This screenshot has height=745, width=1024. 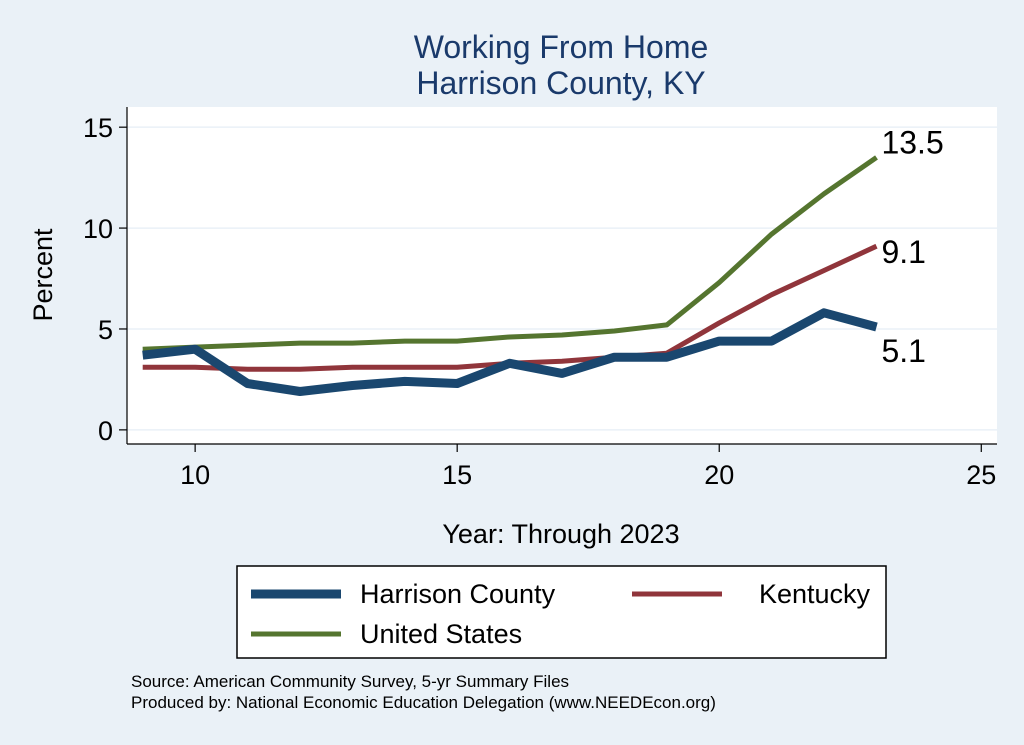 I want to click on end-label-united-states: 13.5, so click(x=912, y=142).